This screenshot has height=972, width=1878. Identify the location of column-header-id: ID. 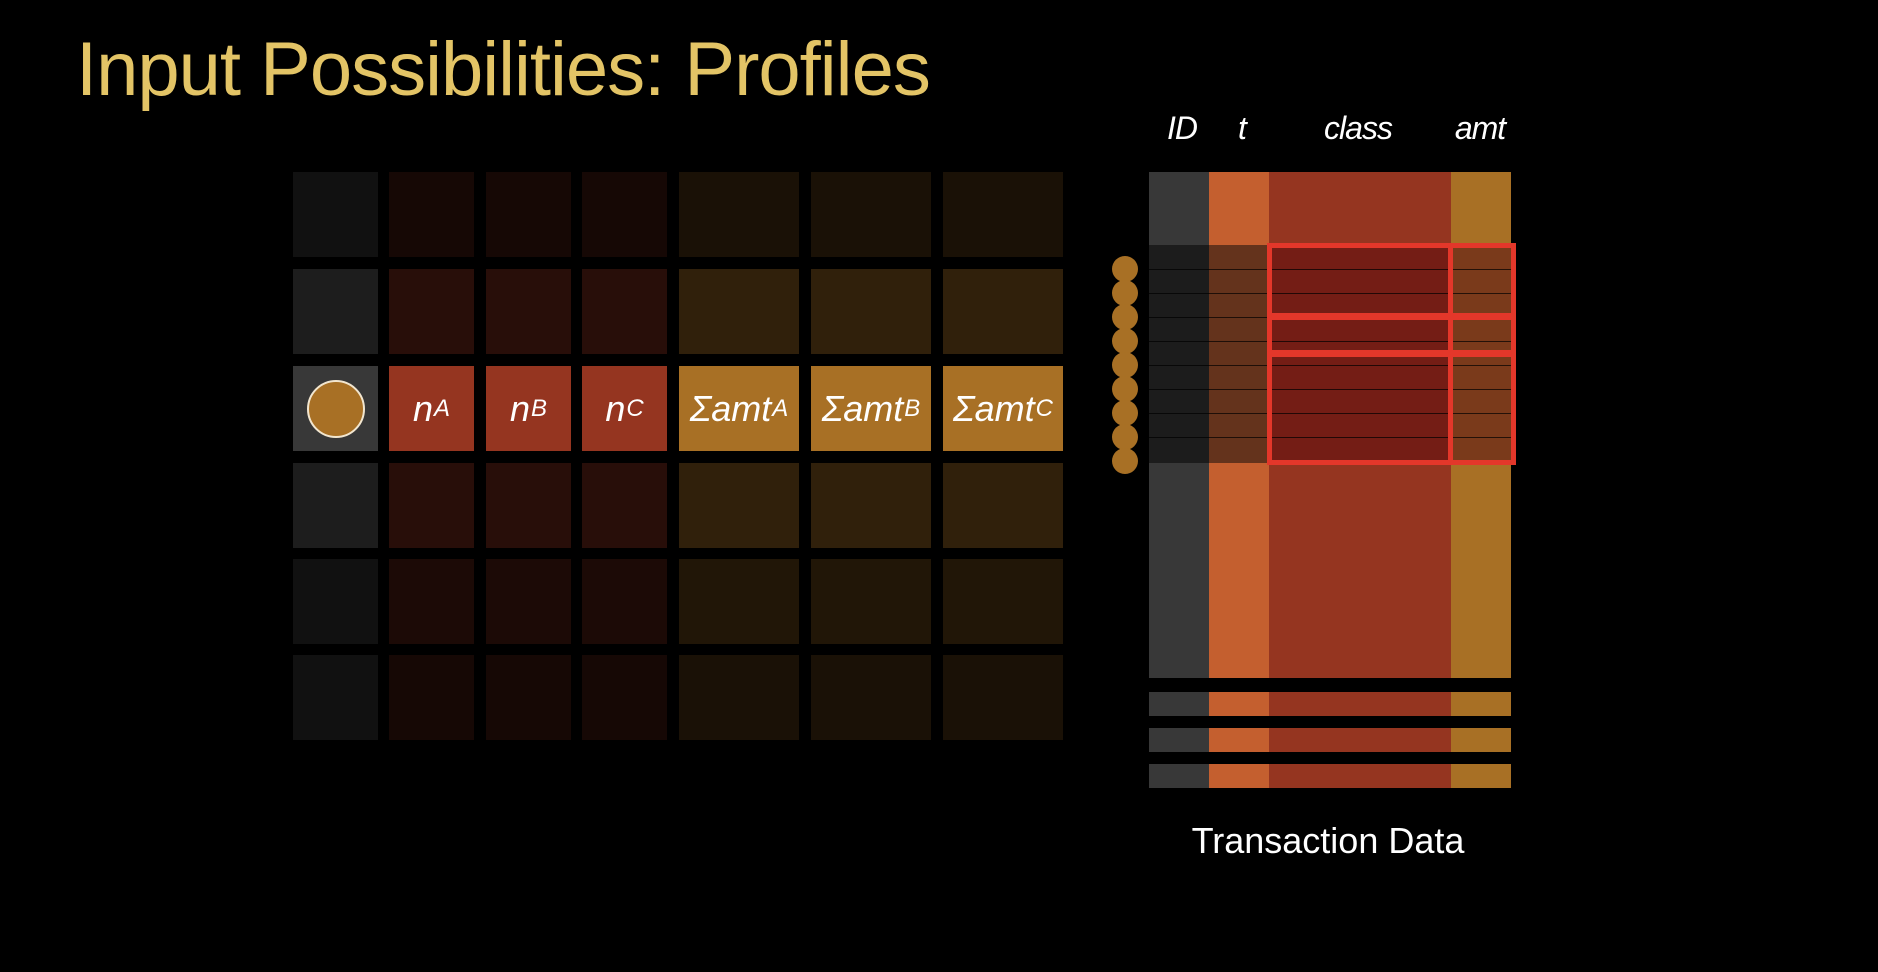
(1182, 128).